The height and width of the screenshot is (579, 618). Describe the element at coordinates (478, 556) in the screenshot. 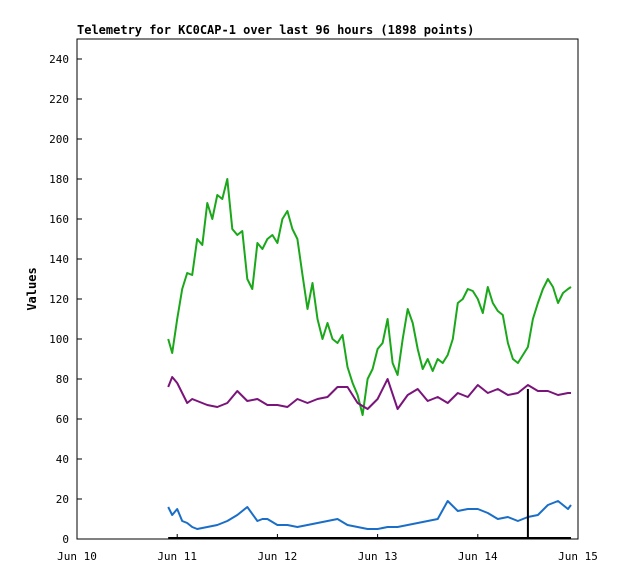

I see `x-tick-label: Jun 14` at that location.